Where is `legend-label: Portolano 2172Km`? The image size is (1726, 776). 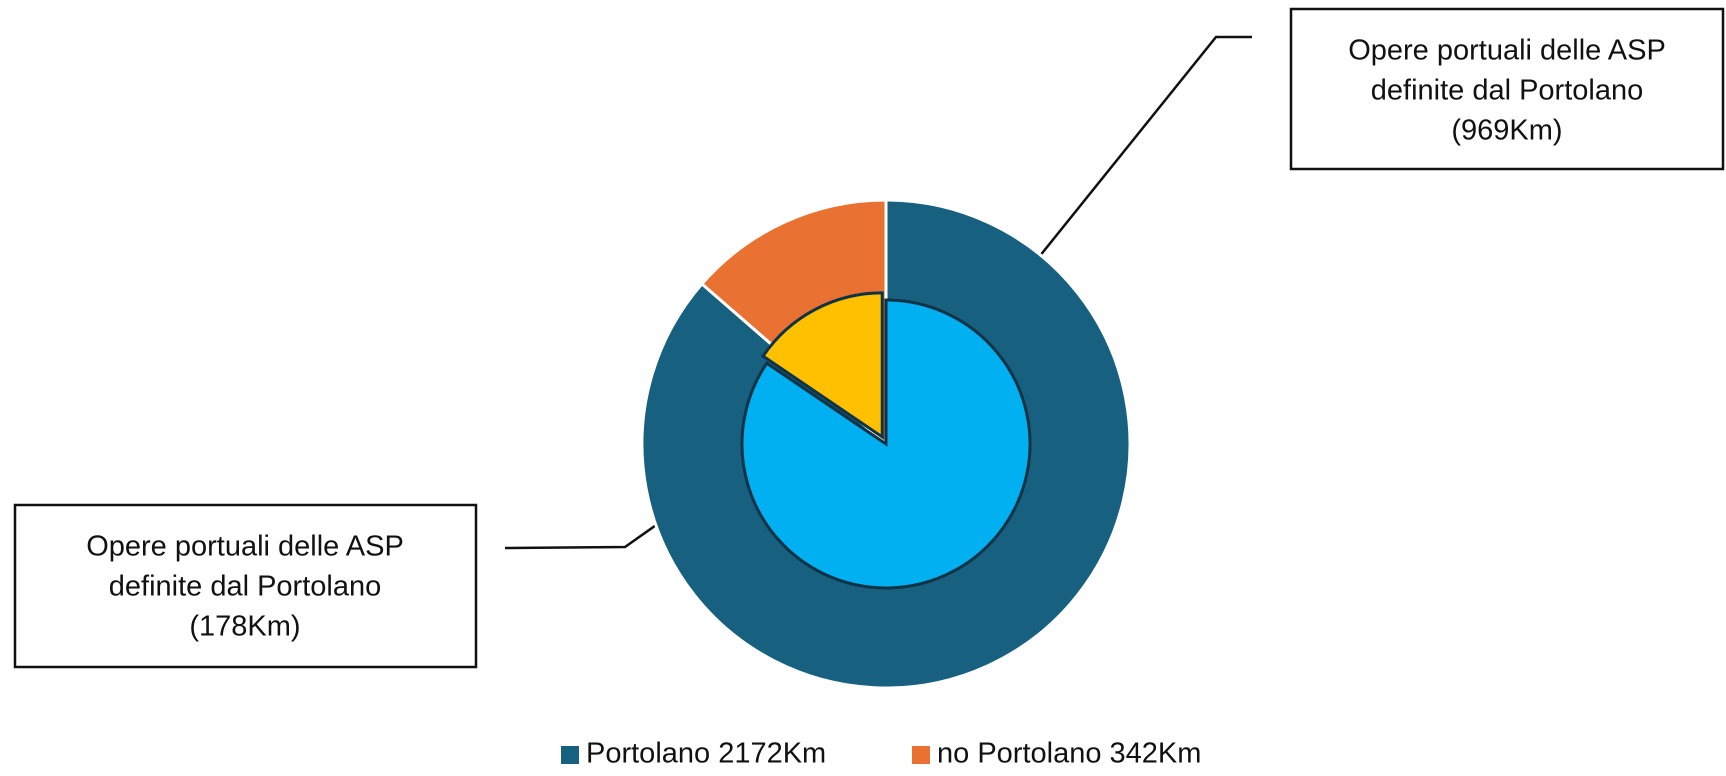 legend-label: Portolano 2172Km is located at coordinates (706, 754).